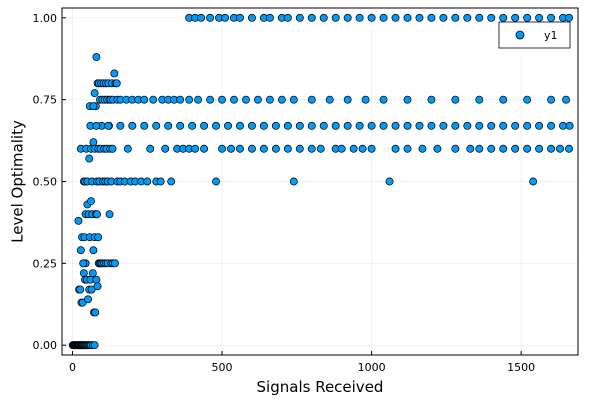 Image resolution: width=600 pixels, height=400 pixels. I want to click on legend-label: y1, so click(551, 35).